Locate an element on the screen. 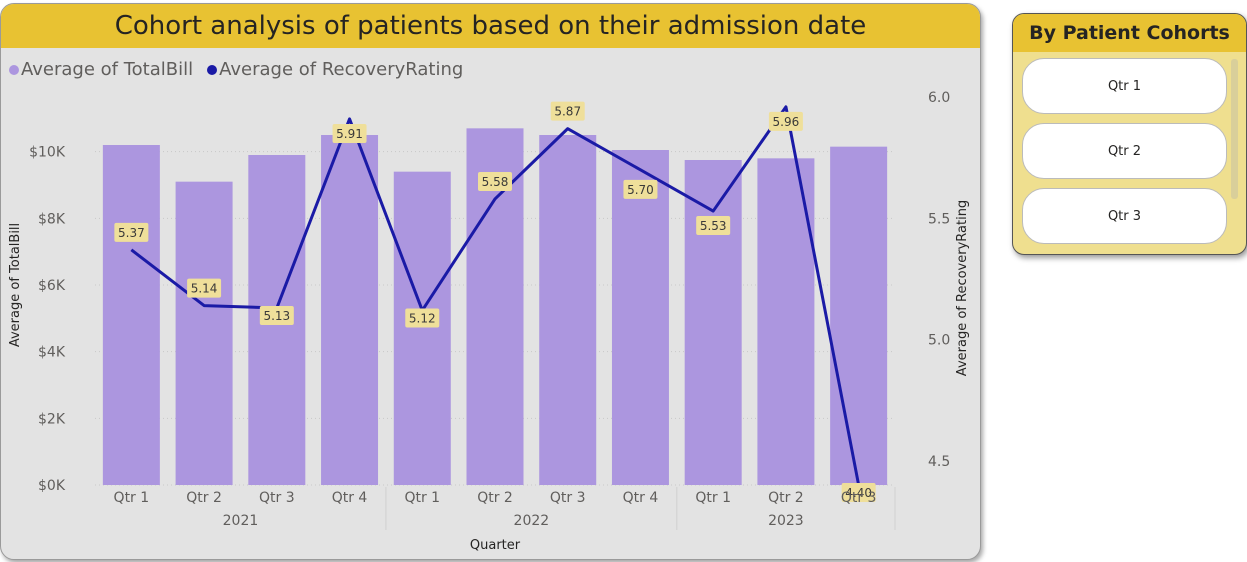 This screenshot has height=562, width=1247. data-label: 5.87 is located at coordinates (567, 112).